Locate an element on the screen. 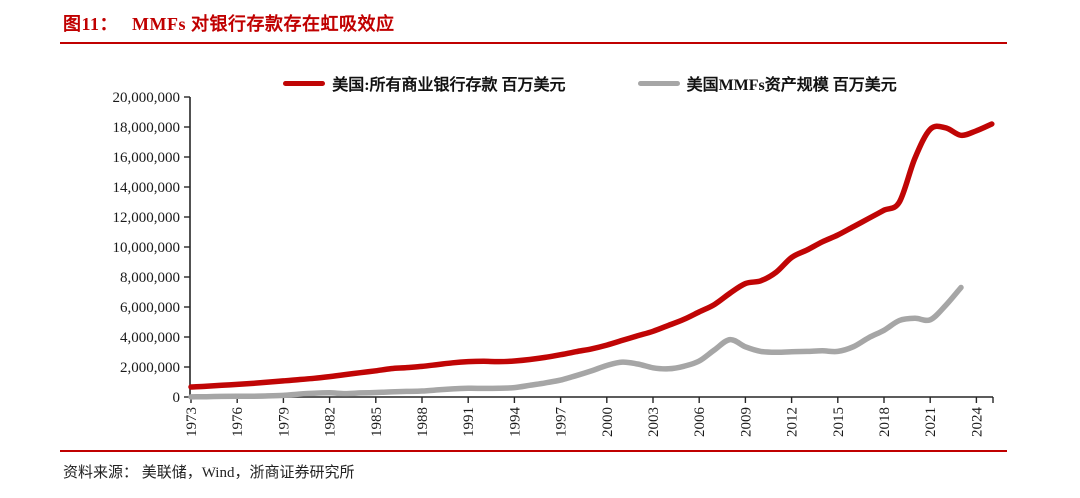 The height and width of the screenshot is (498, 1080). figure-title-text: MMFs 对银行存款存在虹吸效应 is located at coordinates (263, 24).